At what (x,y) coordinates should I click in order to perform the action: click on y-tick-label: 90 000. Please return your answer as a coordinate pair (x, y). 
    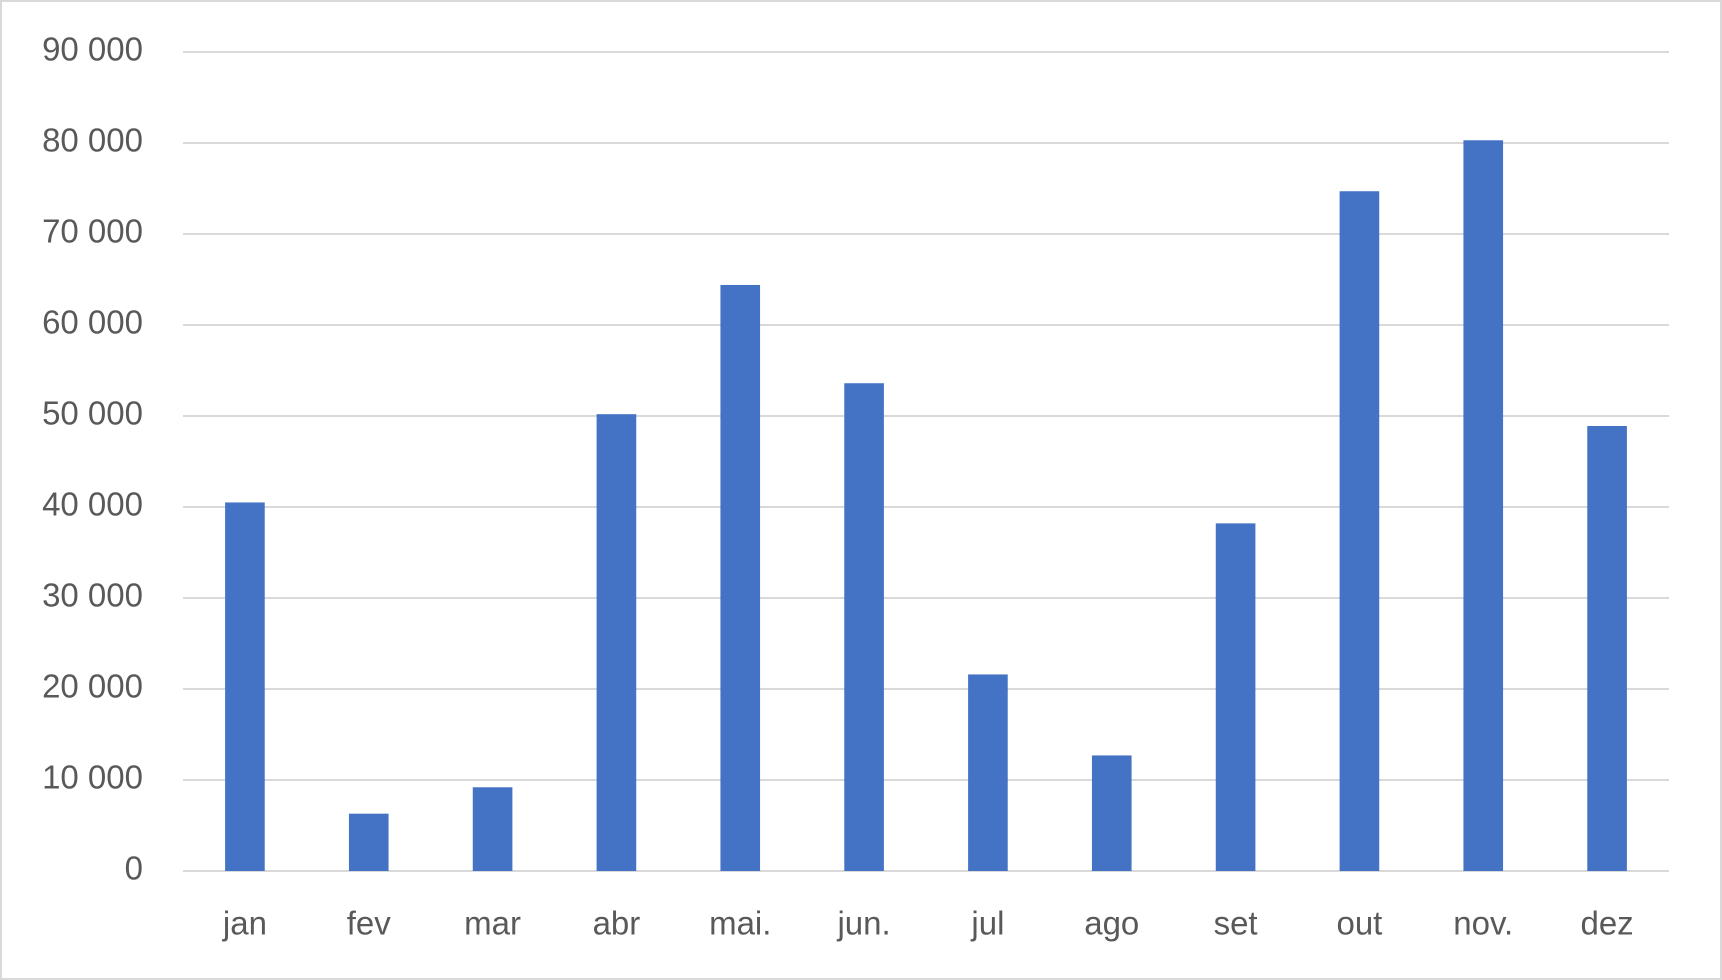
    Looking at the image, I should click on (92, 49).